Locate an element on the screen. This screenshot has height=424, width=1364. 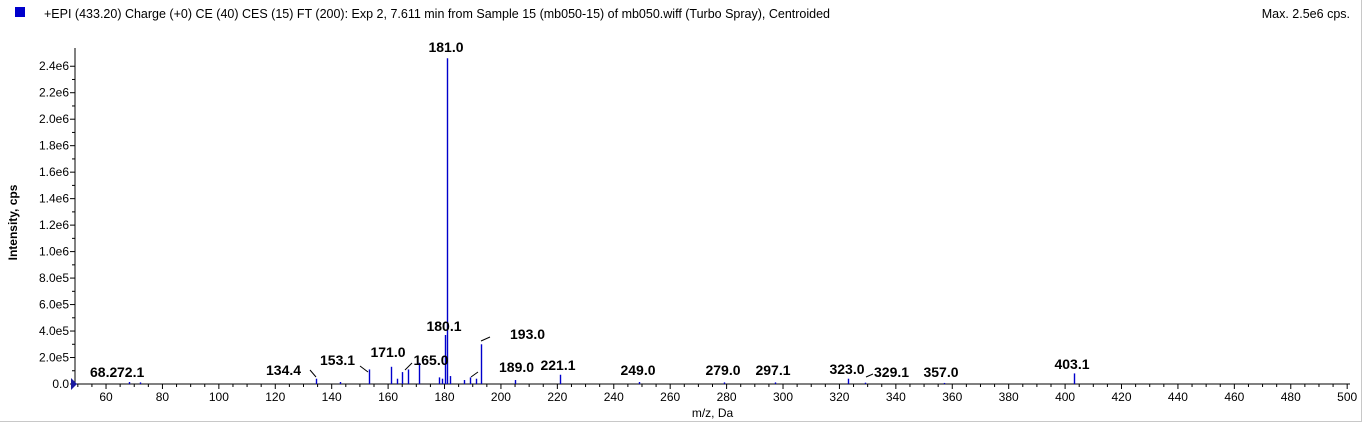
peak-label: 165.0 is located at coordinates (430, 360).